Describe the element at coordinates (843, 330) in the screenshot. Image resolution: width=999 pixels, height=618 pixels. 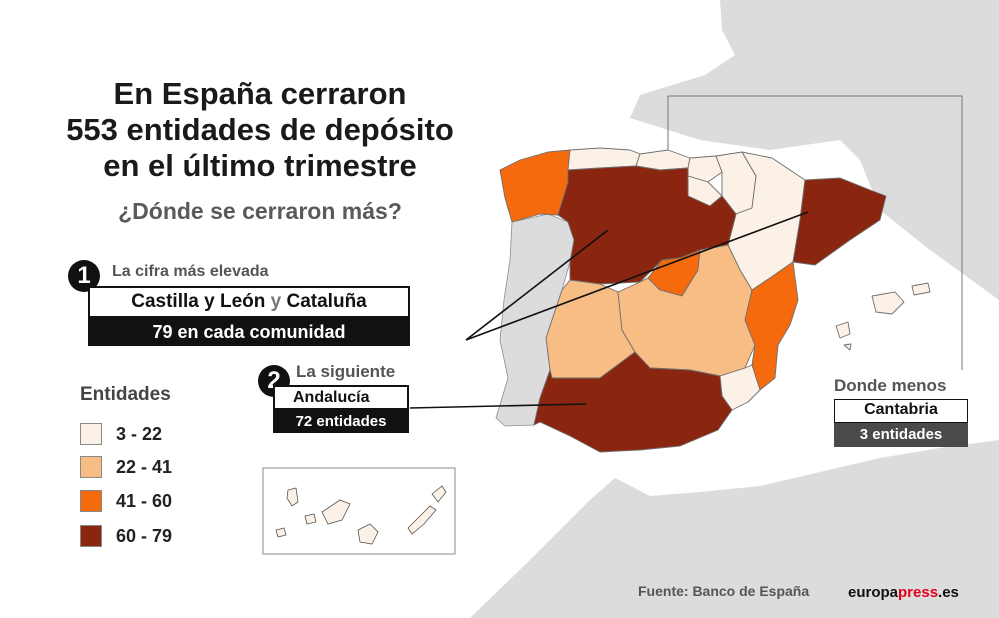
I see `region-ibiza` at that location.